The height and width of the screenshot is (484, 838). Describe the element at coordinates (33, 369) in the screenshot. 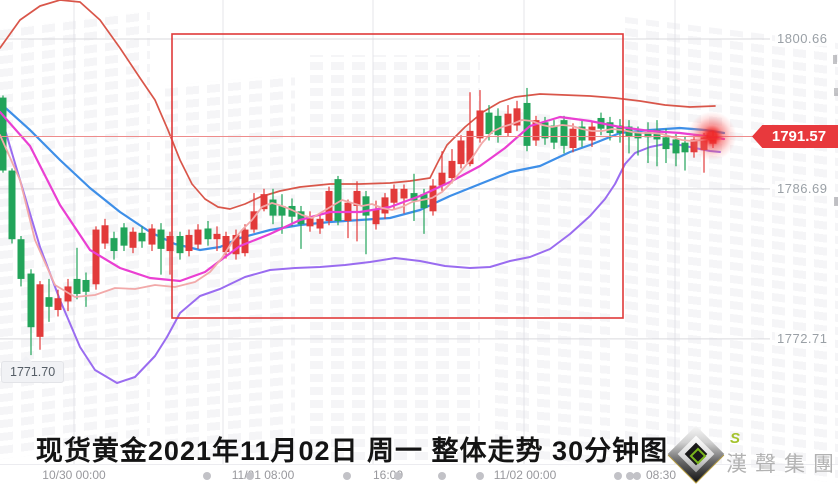

I see `session-low-label: 1771.70` at that location.